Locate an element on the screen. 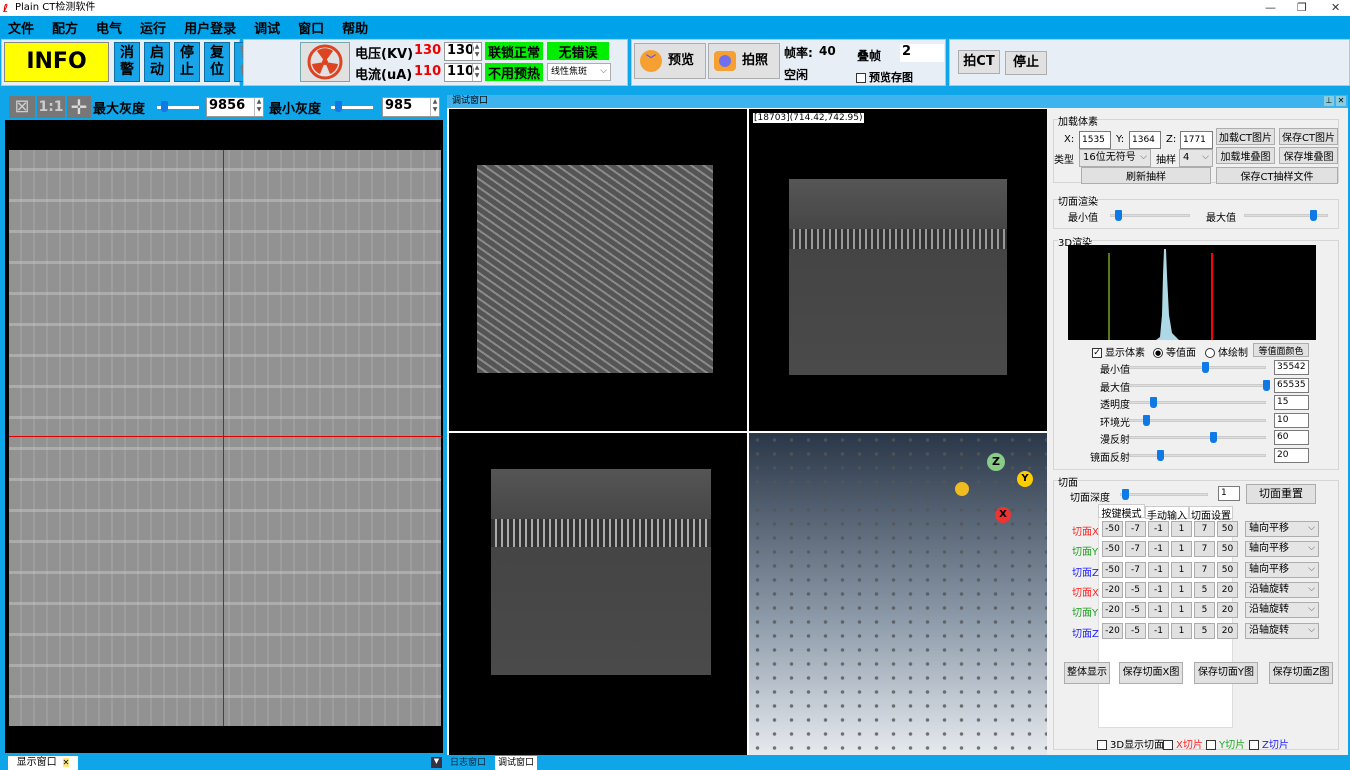  voltage-input: 130 ▲ ▼ is located at coordinates (463, 51).